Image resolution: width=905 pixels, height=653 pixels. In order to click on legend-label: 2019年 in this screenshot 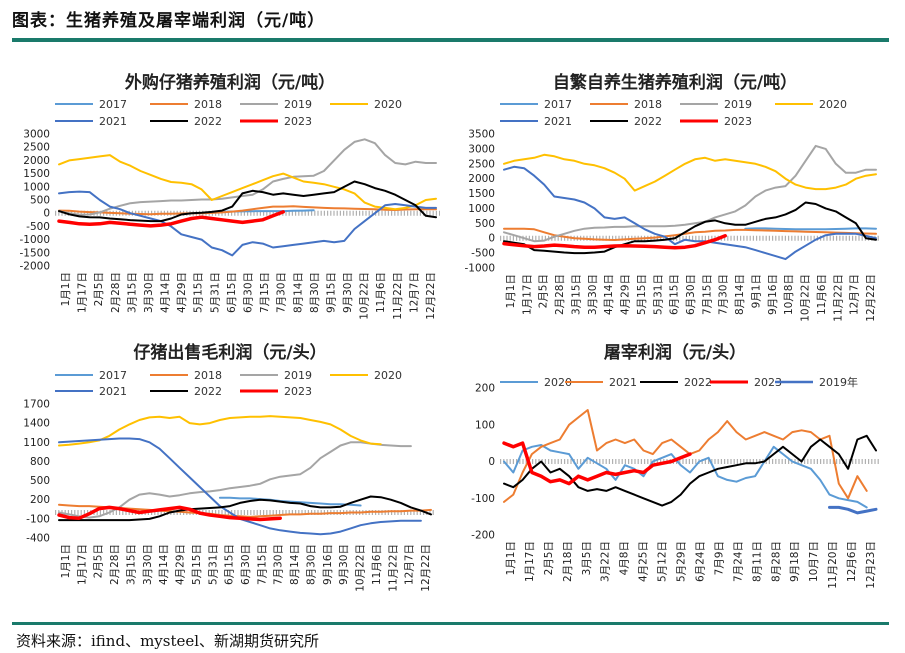, I will do `click(838, 382)`.